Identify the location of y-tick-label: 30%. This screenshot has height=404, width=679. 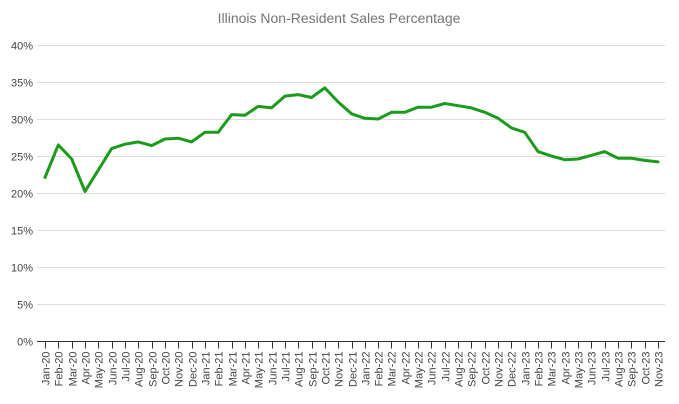
(22, 121).